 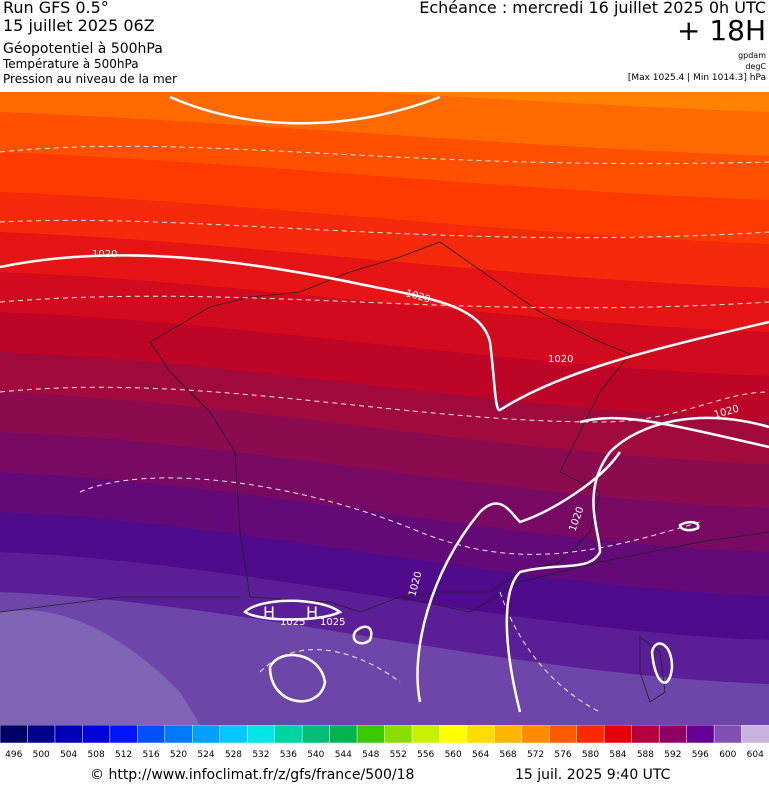 I want to click on unit-label: gpdam, so click(x=752, y=55).